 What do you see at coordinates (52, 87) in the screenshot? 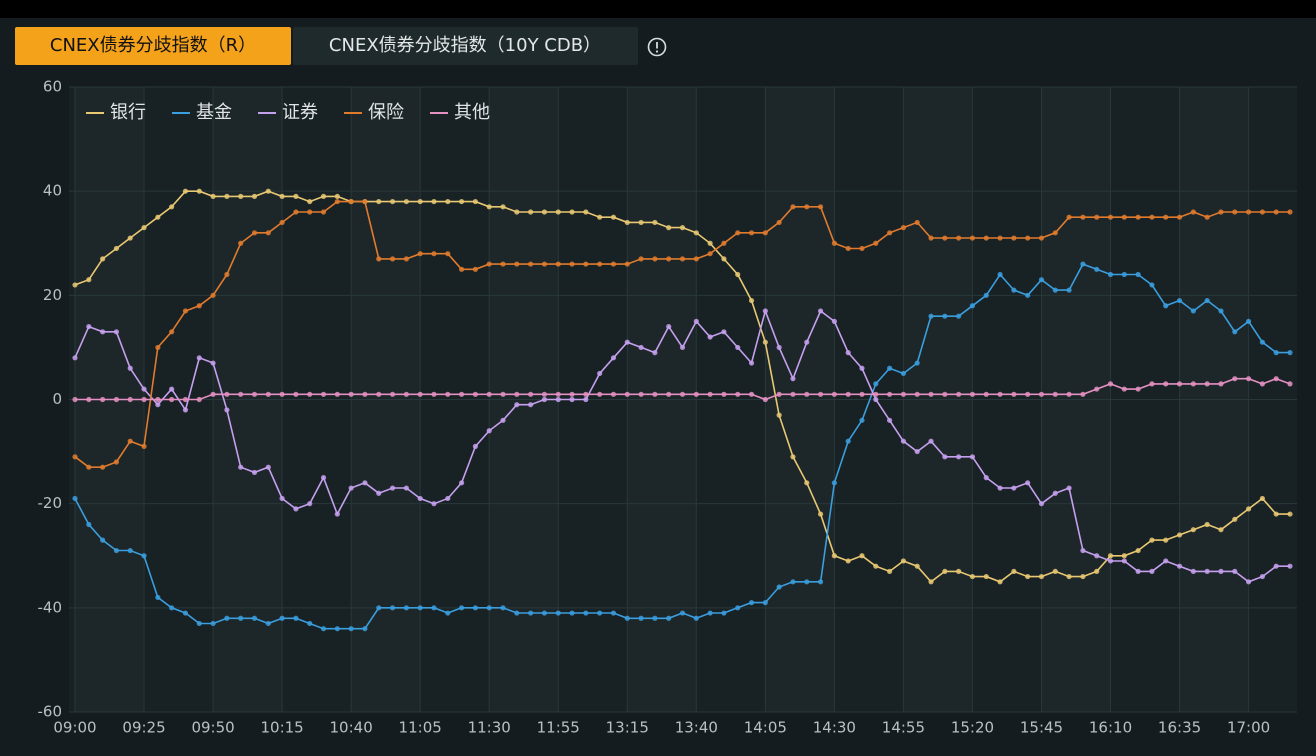
I see `y-tick-label: 60` at bounding box center [52, 87].